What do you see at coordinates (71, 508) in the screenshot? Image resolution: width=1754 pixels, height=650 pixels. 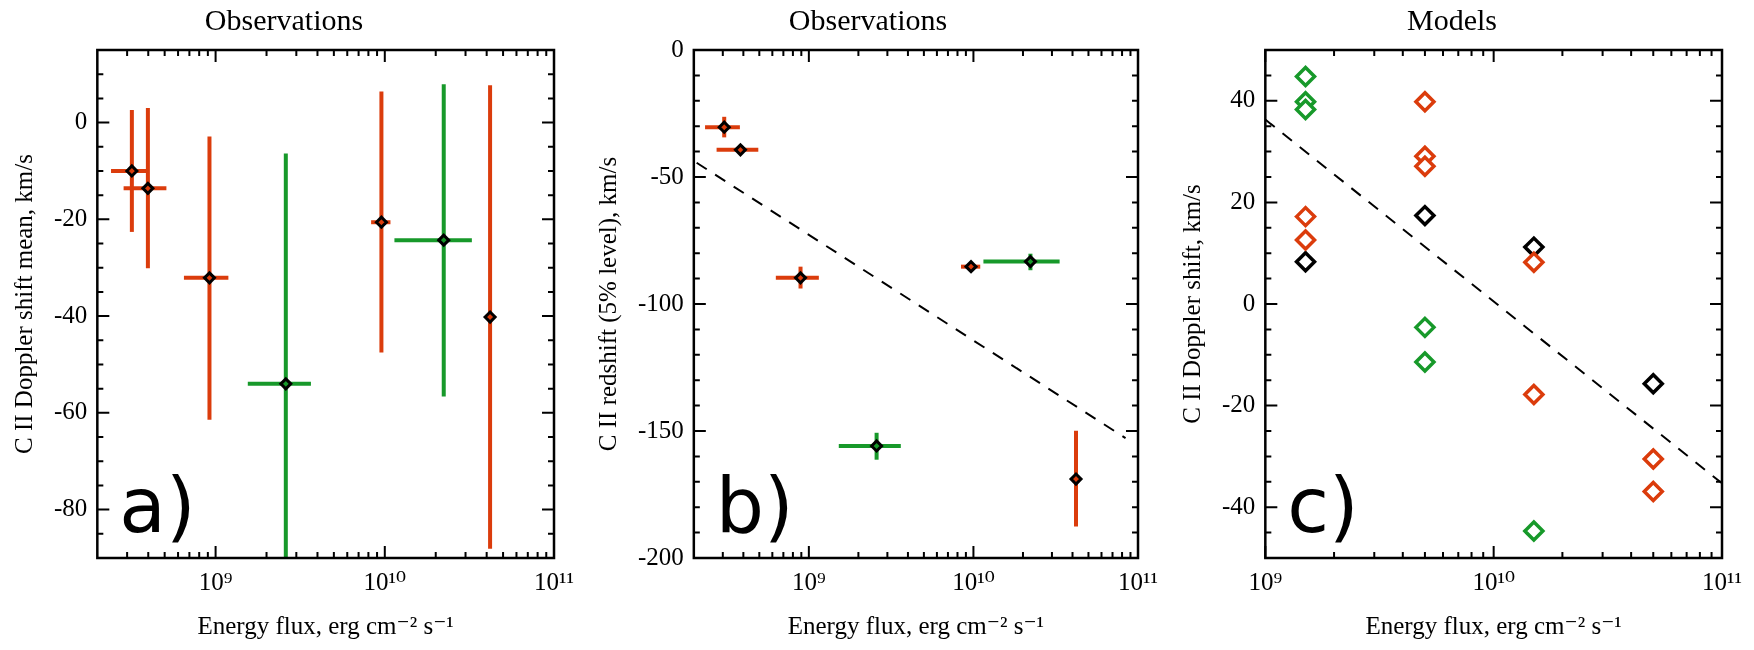 I see `y-tick-label: -80` at bounding box center [71, 508].